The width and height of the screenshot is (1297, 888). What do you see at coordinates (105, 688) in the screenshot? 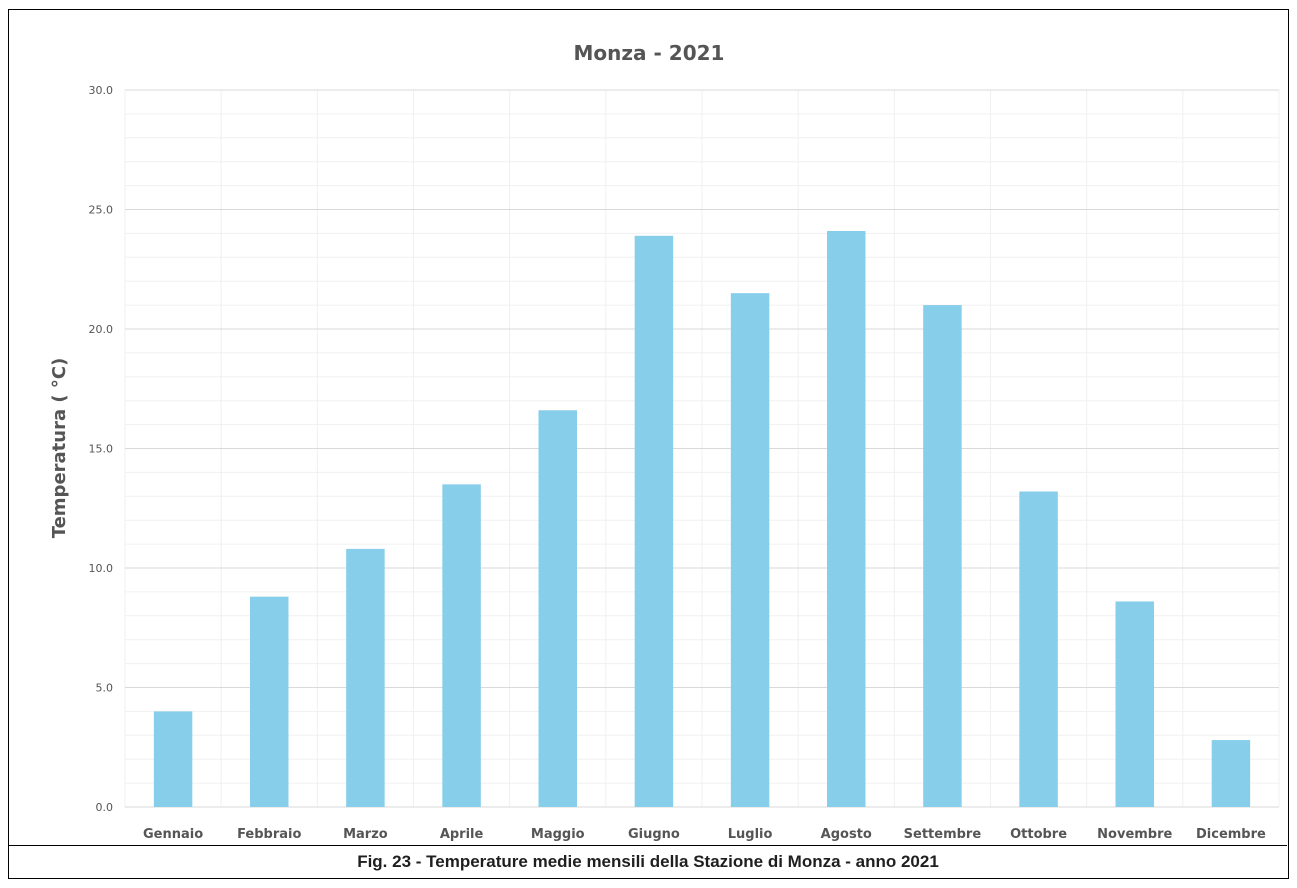
I see `y-tick-label: 5.0` at bounding box center [105, 688].